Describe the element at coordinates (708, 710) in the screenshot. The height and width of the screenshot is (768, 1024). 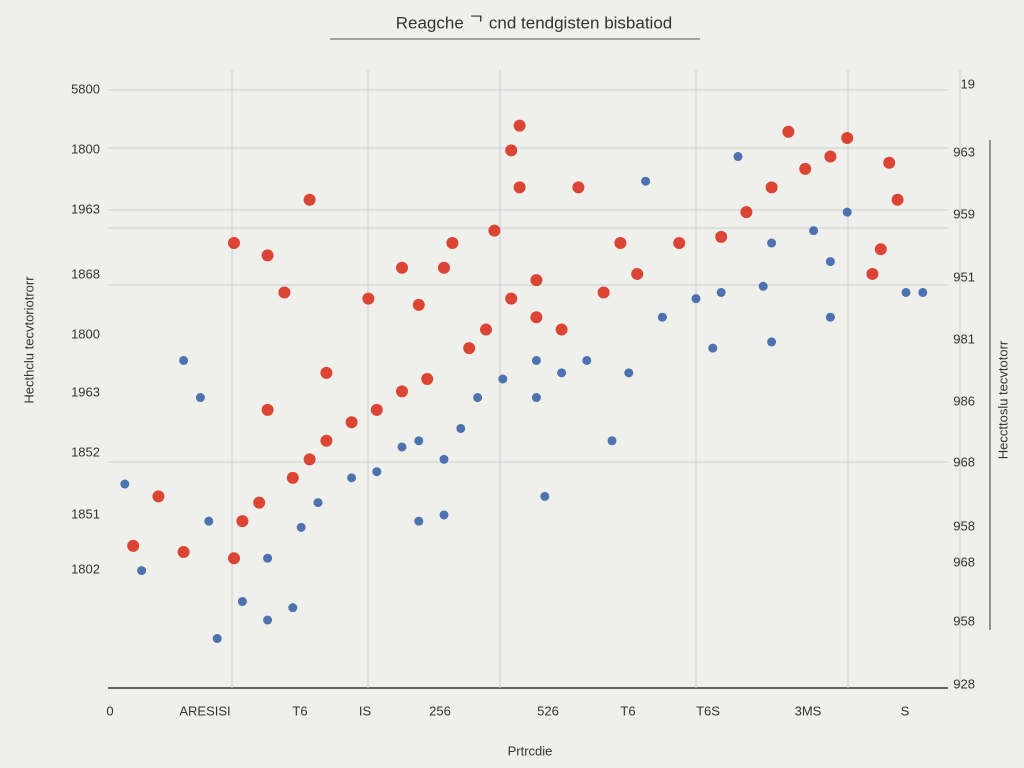
I see `x-tick-label: T6S` at that location.